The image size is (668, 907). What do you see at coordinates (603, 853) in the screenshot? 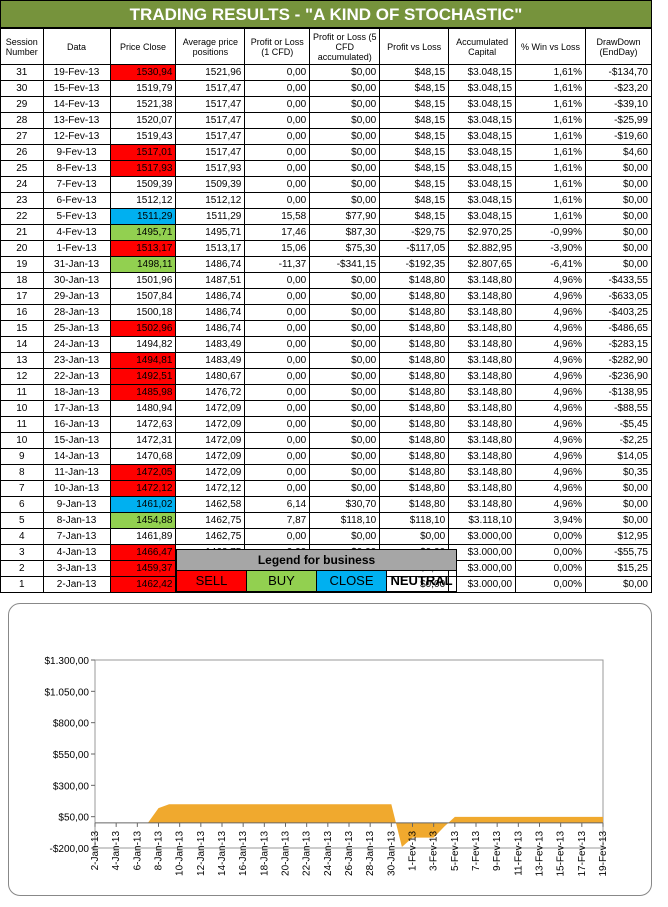
I see `x-tick-label: 19-Fev-13` at bounding box center [603, 853].